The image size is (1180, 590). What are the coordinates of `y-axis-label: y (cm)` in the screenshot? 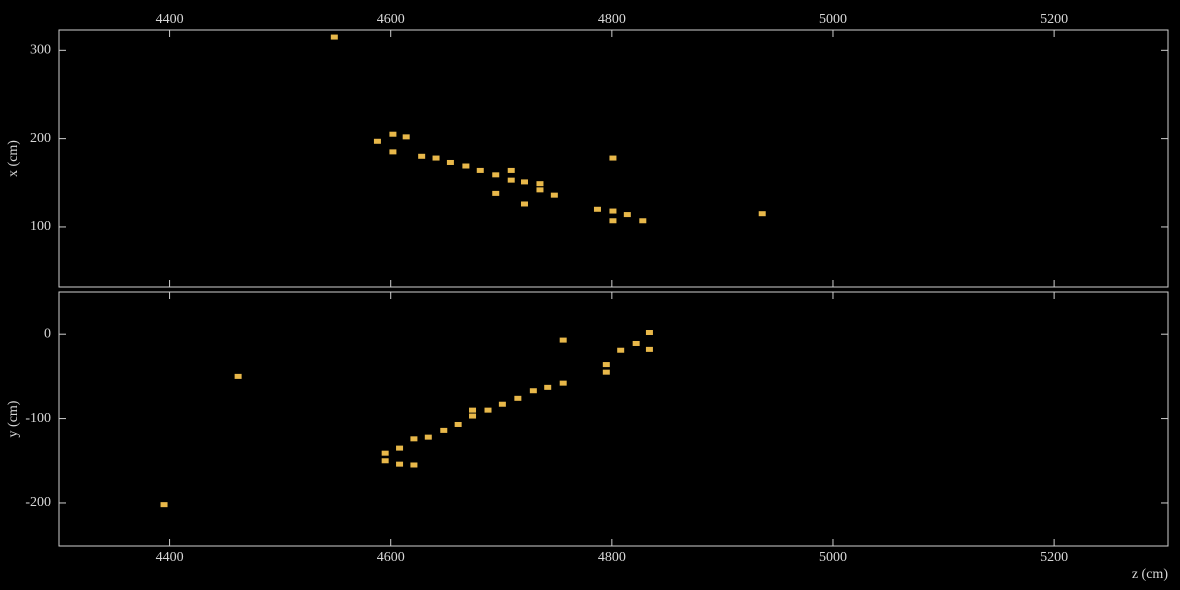 It's located at (13, 418).